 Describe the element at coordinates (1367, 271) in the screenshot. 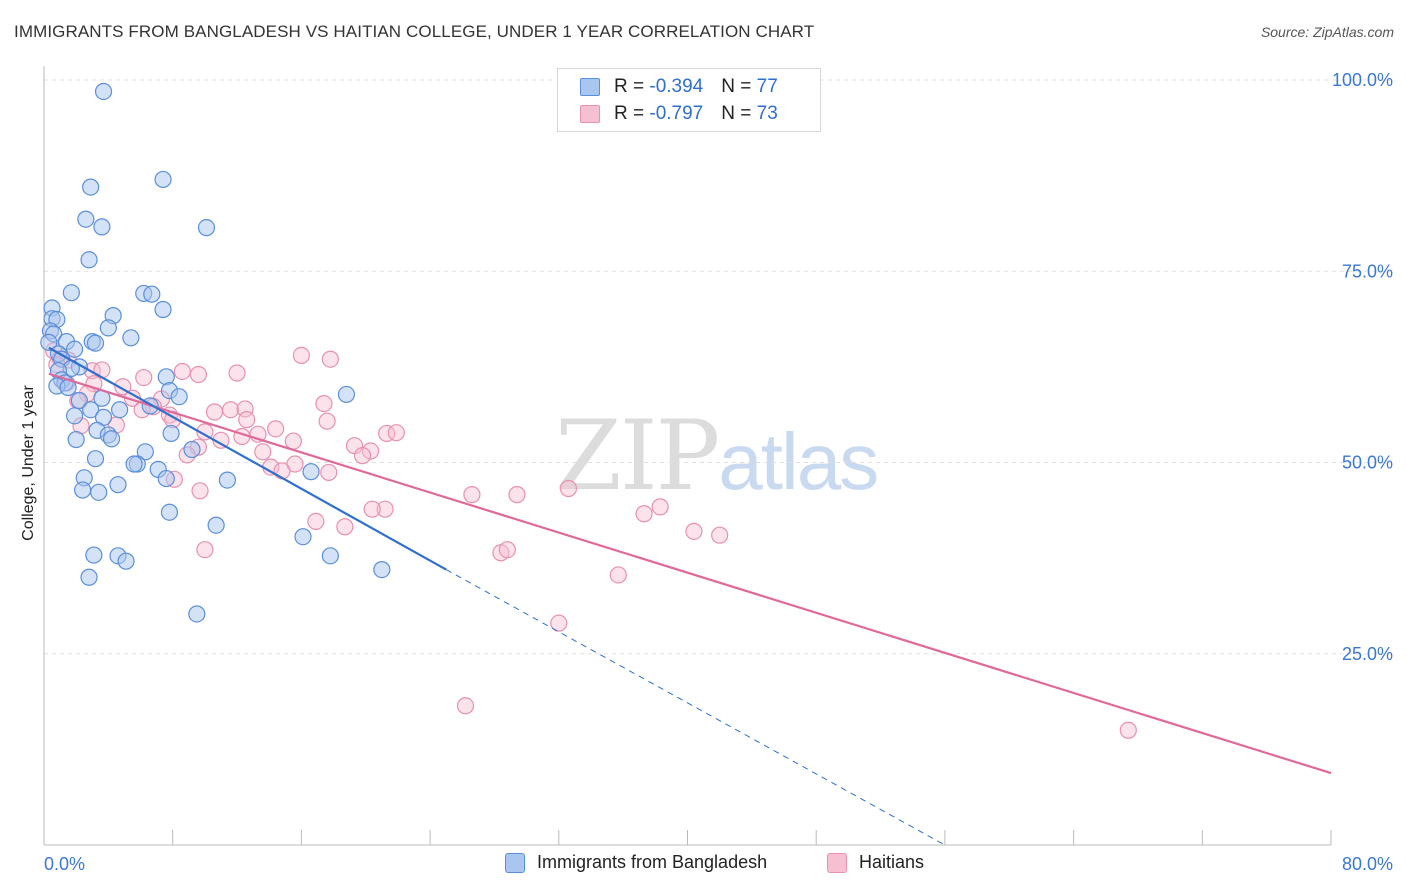

I see `y-tick-label: 75.0%` at that location.